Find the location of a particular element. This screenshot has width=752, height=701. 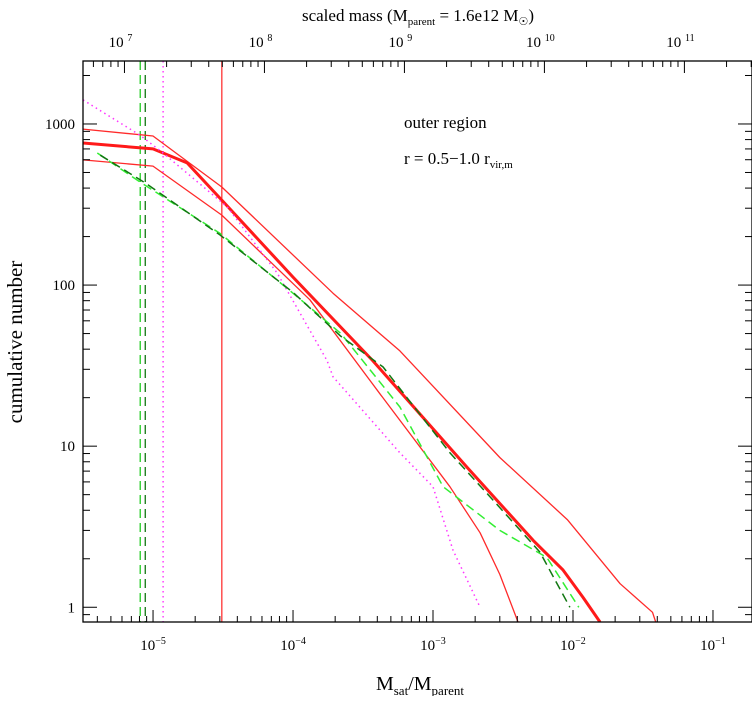

top-tick-label: 10 9 is located at coordinates (401, 42).